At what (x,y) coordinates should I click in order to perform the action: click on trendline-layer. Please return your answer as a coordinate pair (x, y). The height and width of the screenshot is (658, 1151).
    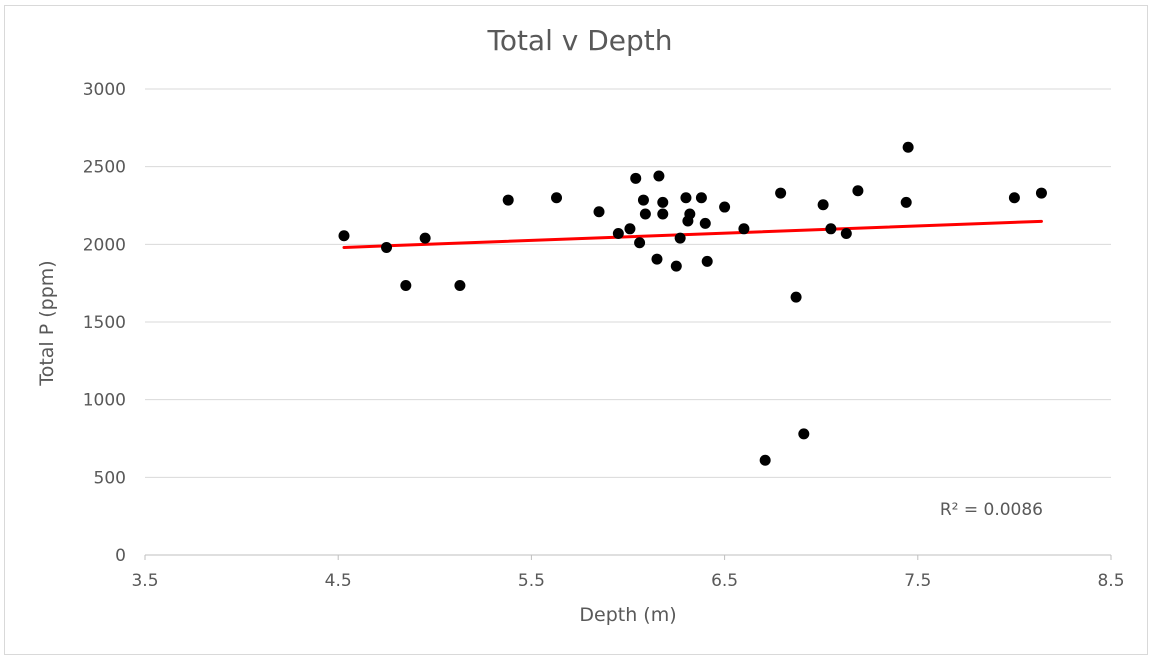
    Looking at the image, I should click on (692, 234).